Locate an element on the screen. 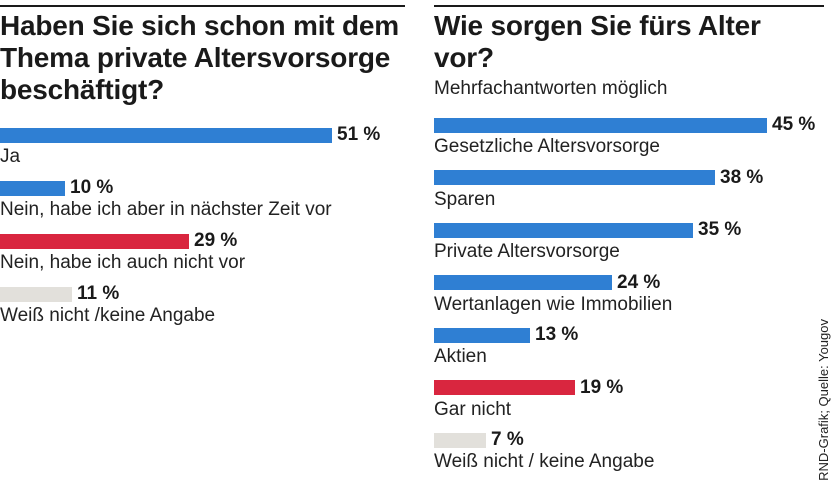 The width and height of the screenshot is (835, 495). bar-line: 45 % is located at coordinates (624, 125).